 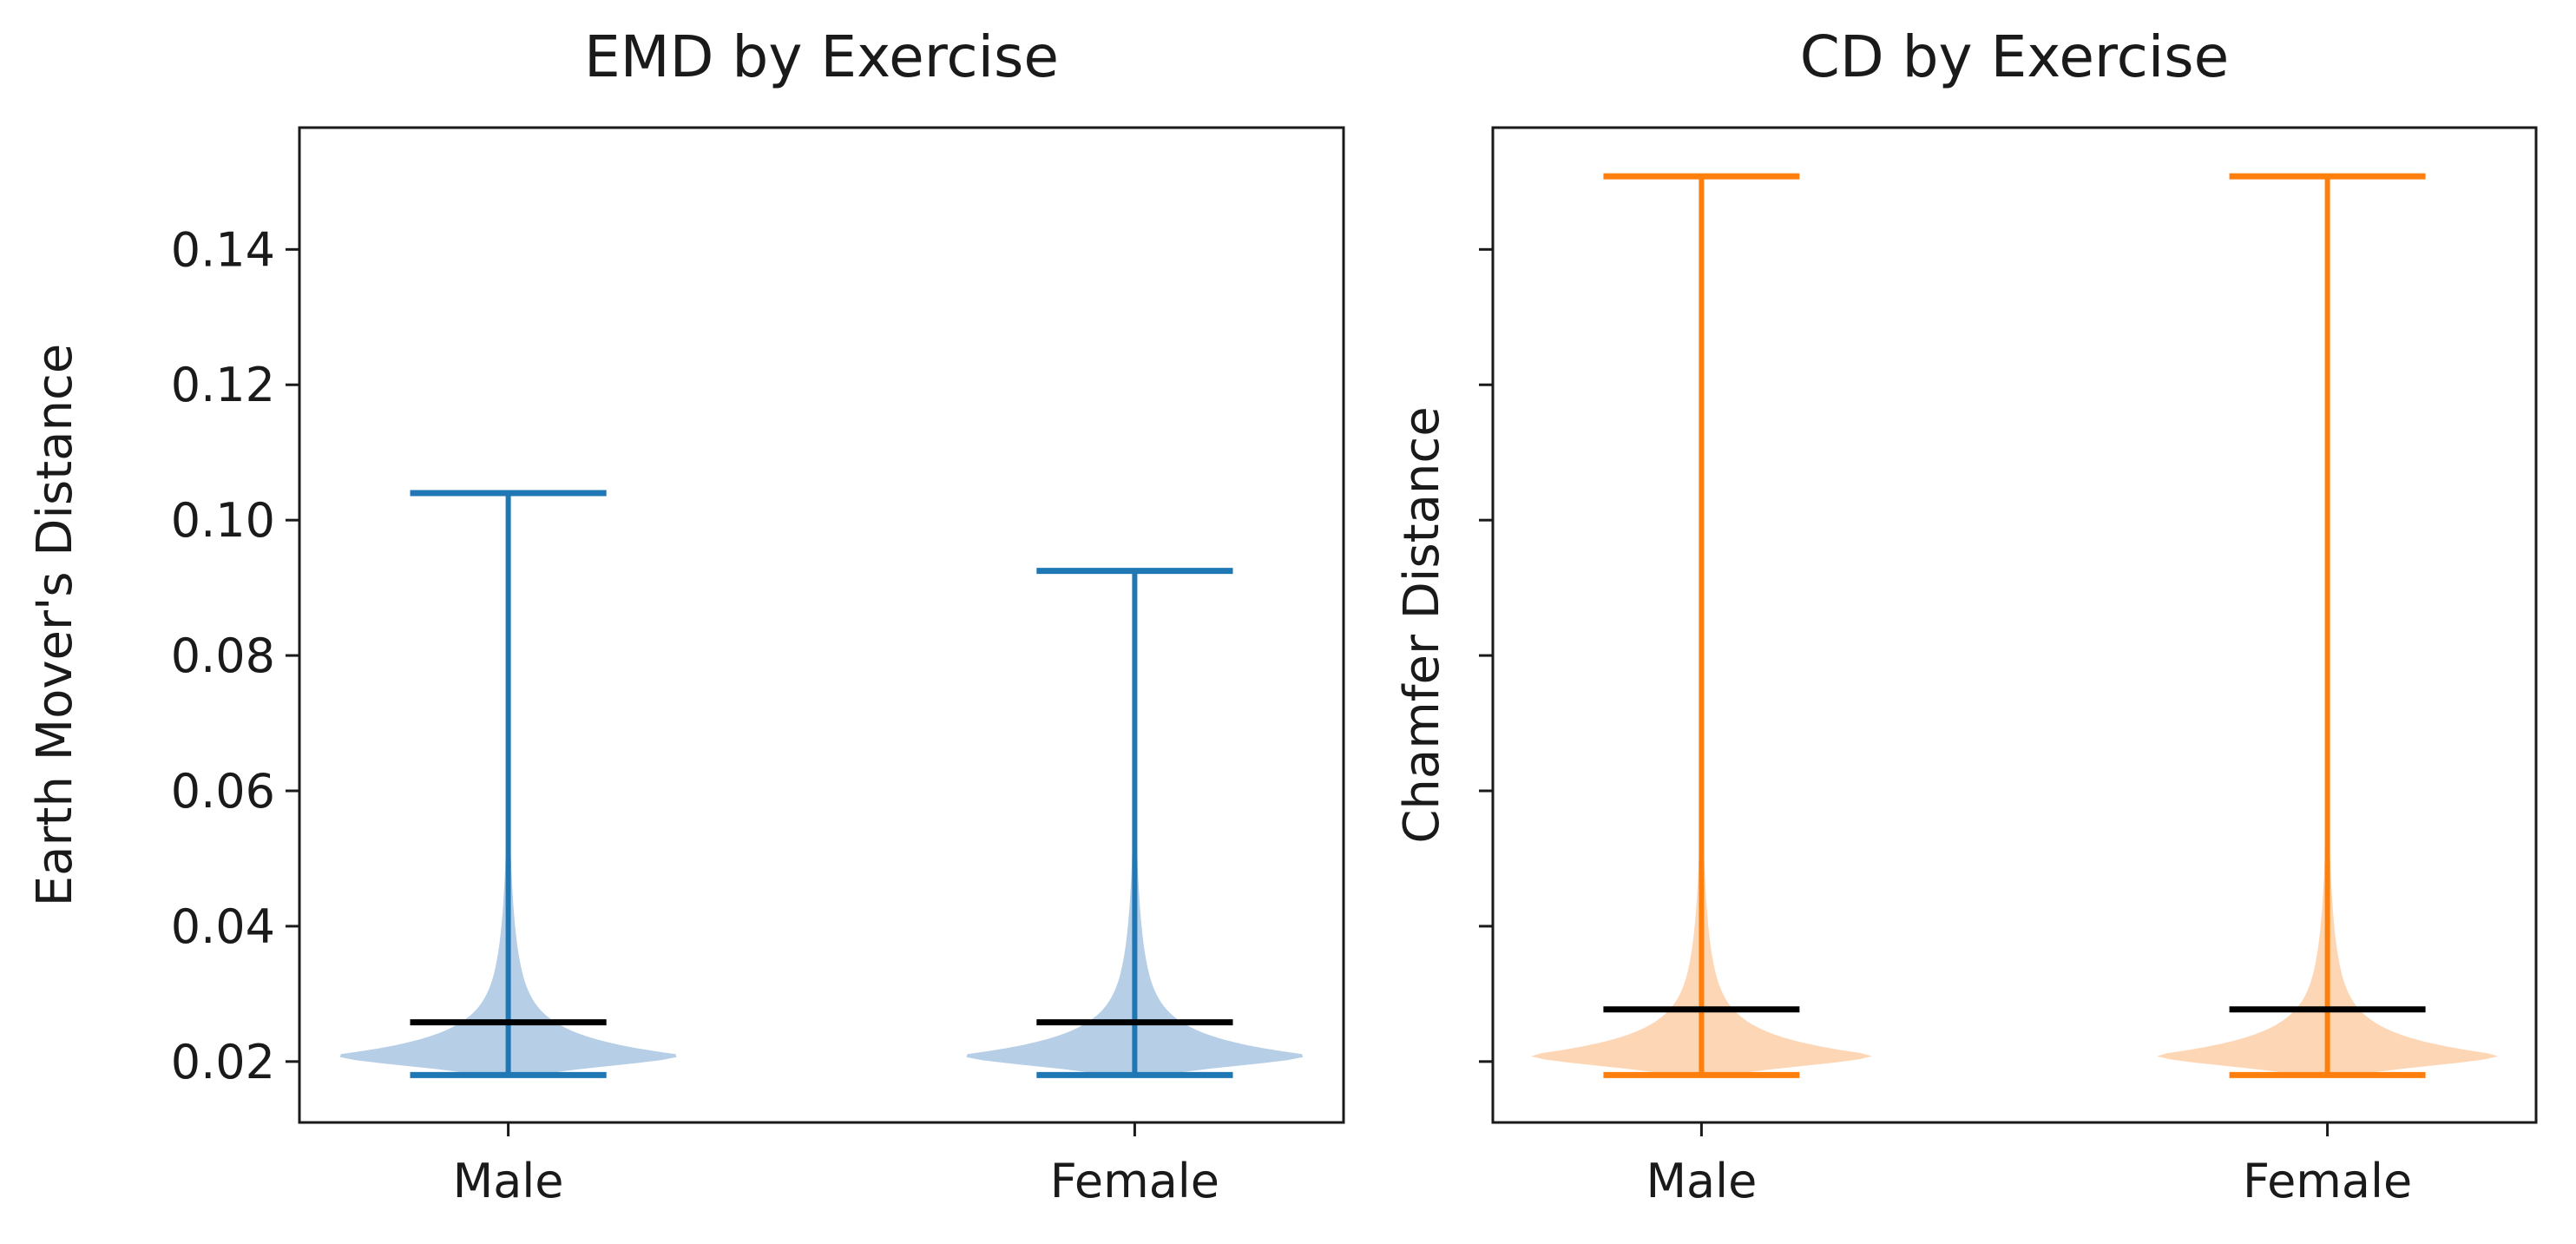 What do you see at coordinates (223, 520) in the screenshot?
I see `y-tick-label: 0.10` at bounding box center [223, 520].